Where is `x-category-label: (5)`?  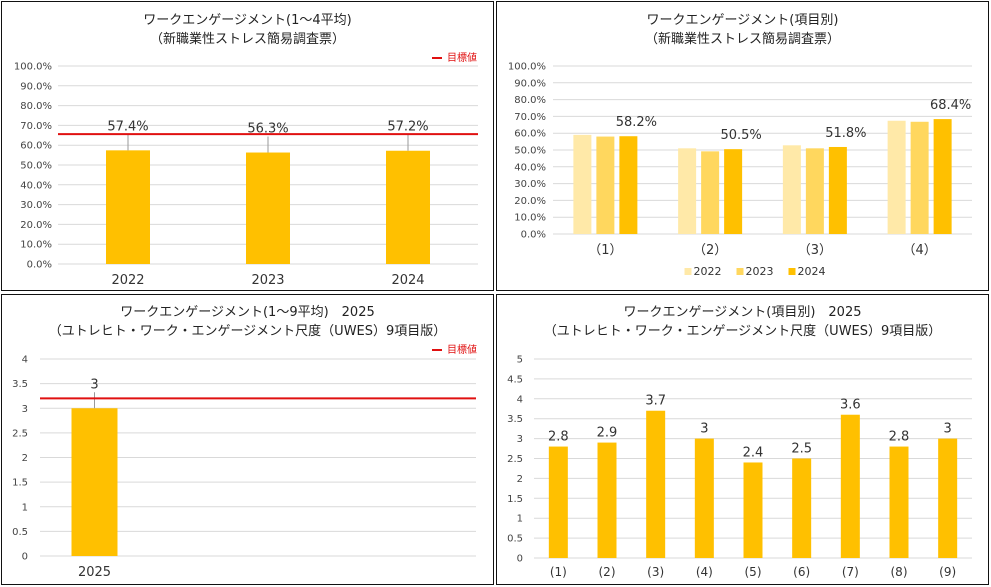
x-category-label: (5) is located at coordinates (753, 572).